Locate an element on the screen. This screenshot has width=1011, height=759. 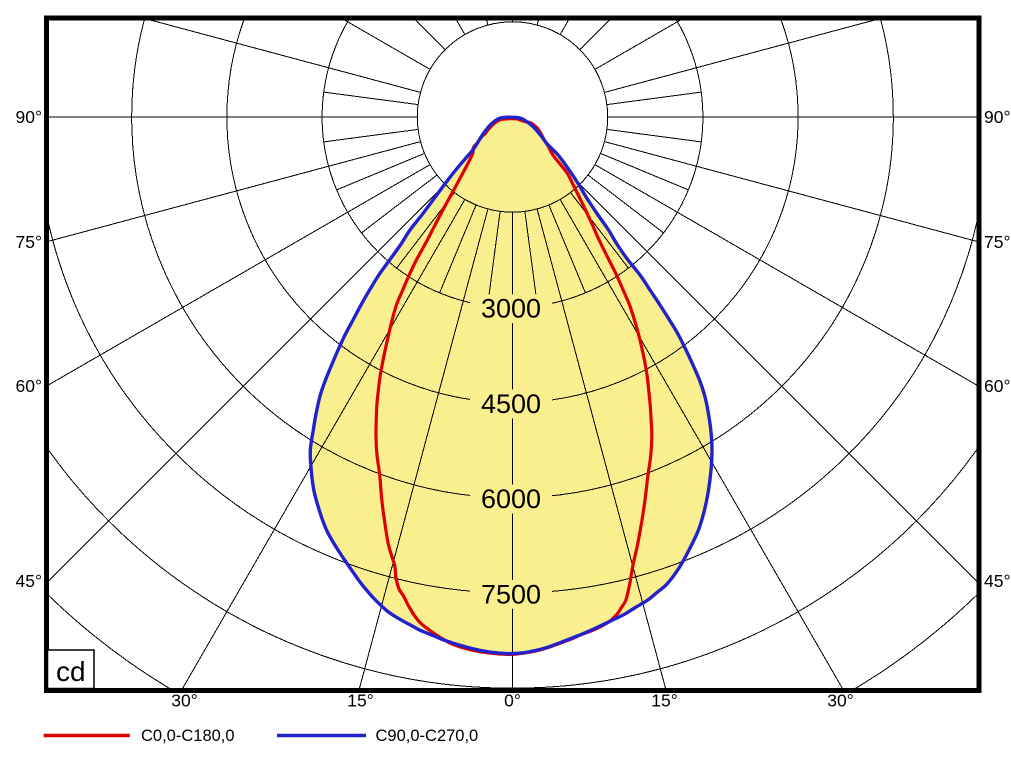
svg-text: 3000 is located at coordinates (511, 309).